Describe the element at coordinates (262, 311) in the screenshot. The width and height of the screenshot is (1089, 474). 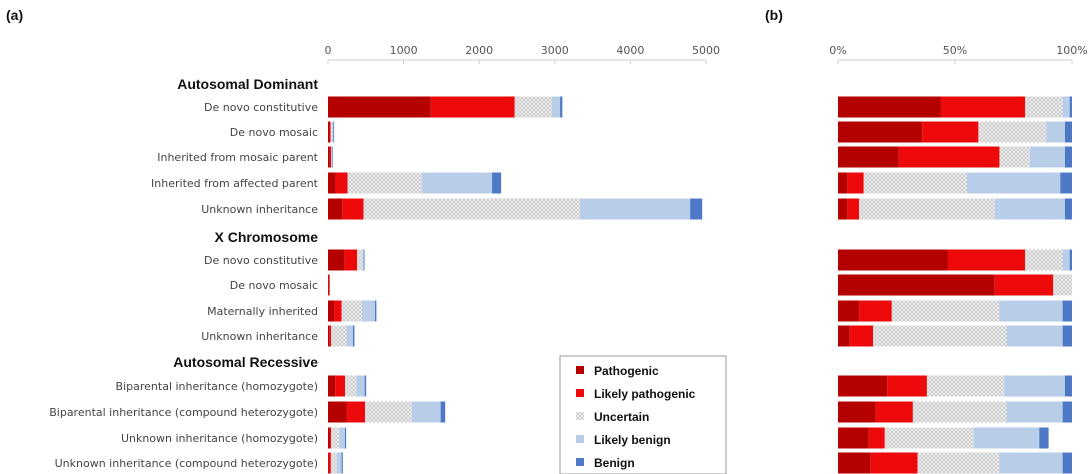
I see `row-label: Maternally inherited` at that location.